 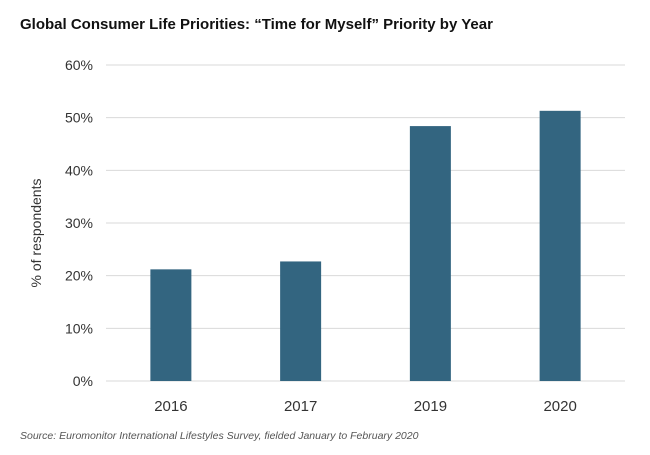 I want to click on y-tick-label: 0%, so click(x=83, y=381).